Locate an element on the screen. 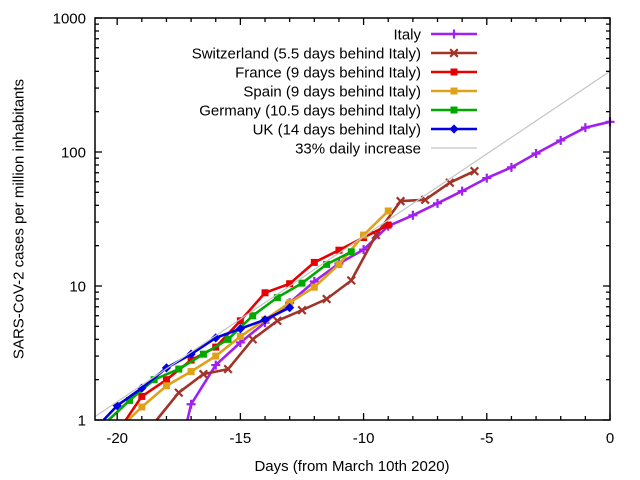 This screenshot has height=480, width=640. y-tick-label: 1000 is located at coordinates (69, 19).